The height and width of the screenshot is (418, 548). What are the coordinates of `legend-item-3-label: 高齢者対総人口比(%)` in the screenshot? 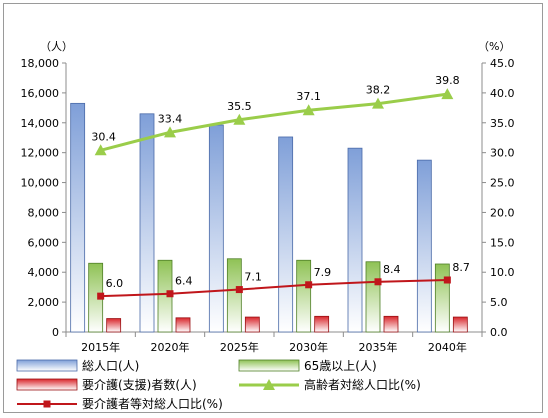 It's located at (362, 384).